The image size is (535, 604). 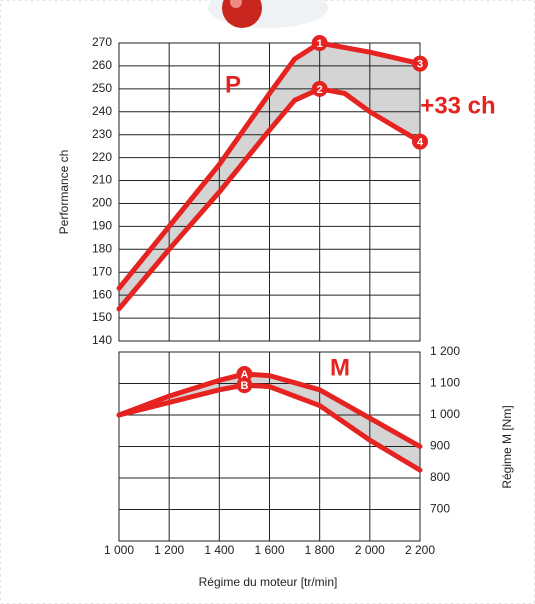 I want to click on y-tick-label: 1 100, so click(x=445, y=383).